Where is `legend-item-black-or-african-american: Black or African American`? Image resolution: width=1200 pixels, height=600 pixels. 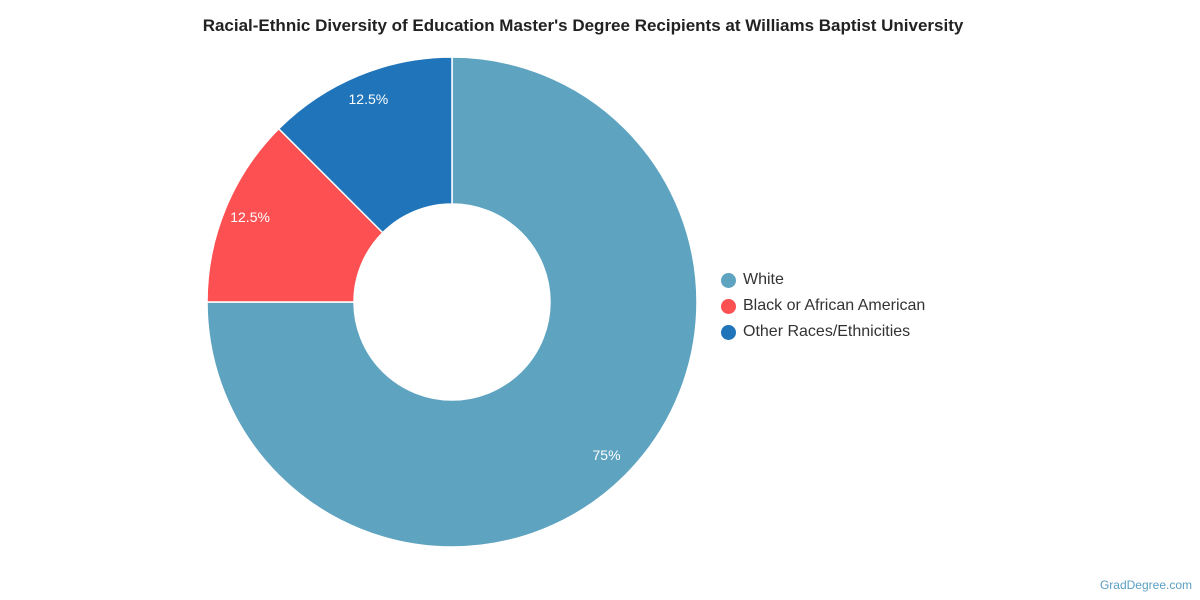 legend-item-black-or-african-american: Black or African American is located at coordinates (823, 306).